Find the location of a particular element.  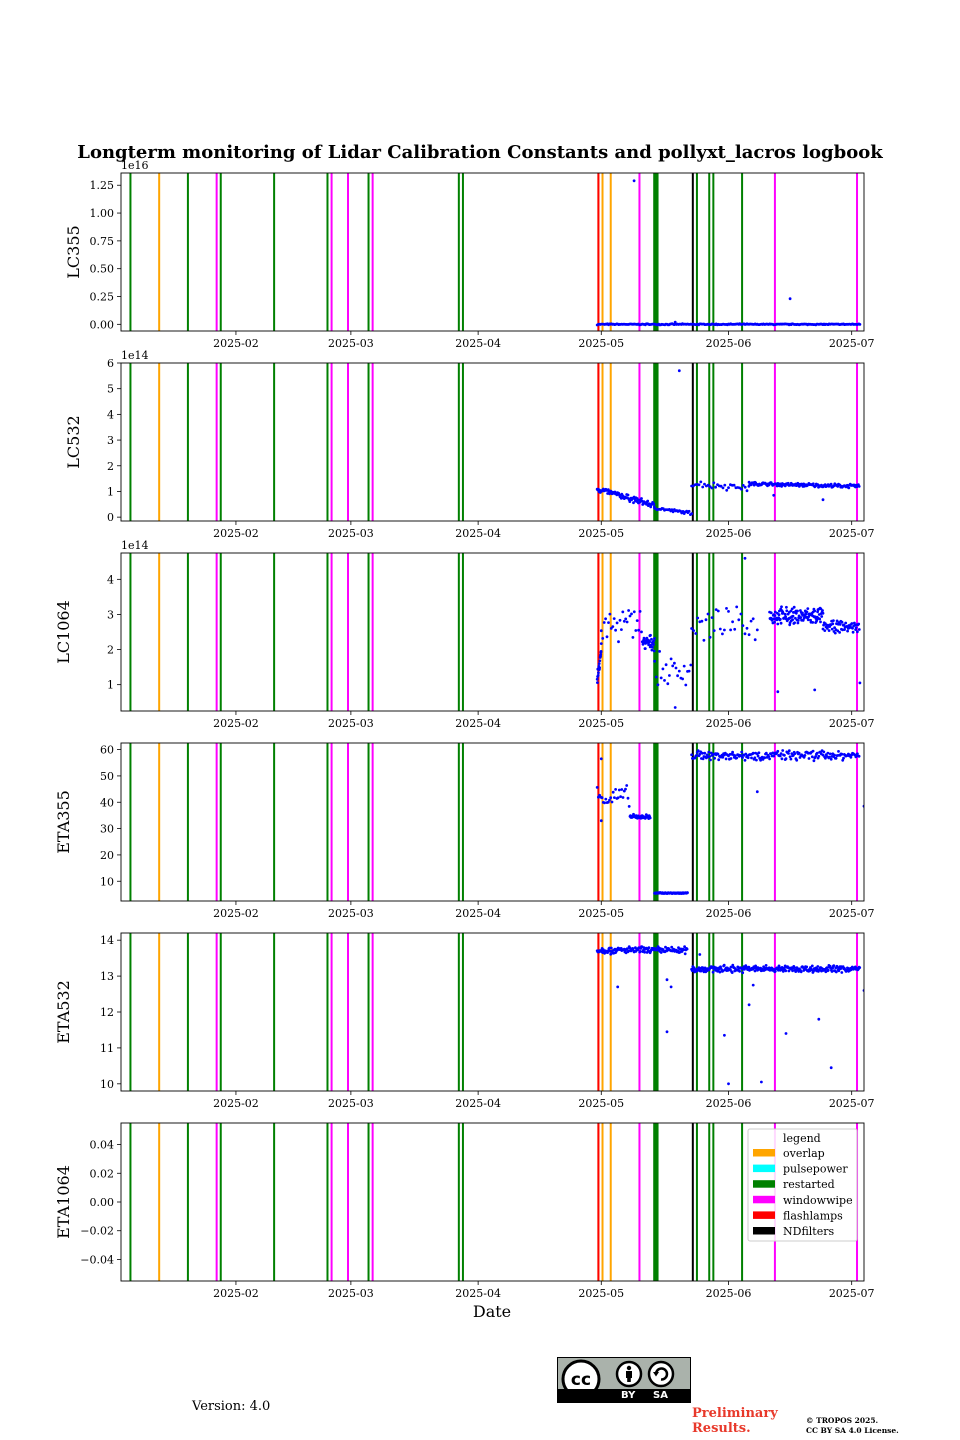

x-tick-label: 2025-05 is located at coordinates (601, 533).